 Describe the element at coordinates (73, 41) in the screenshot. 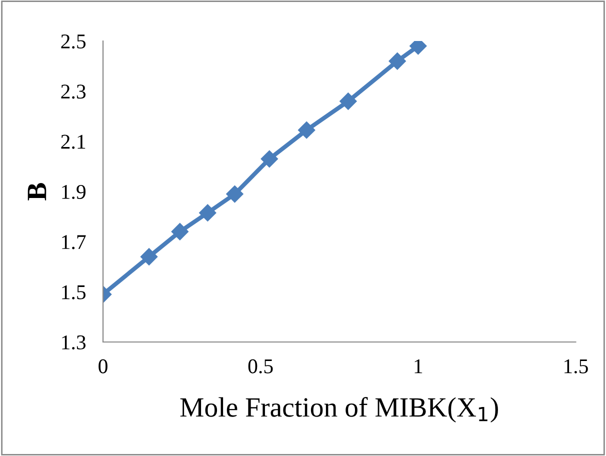

I see `y-tick-label: 2.5` at that location.